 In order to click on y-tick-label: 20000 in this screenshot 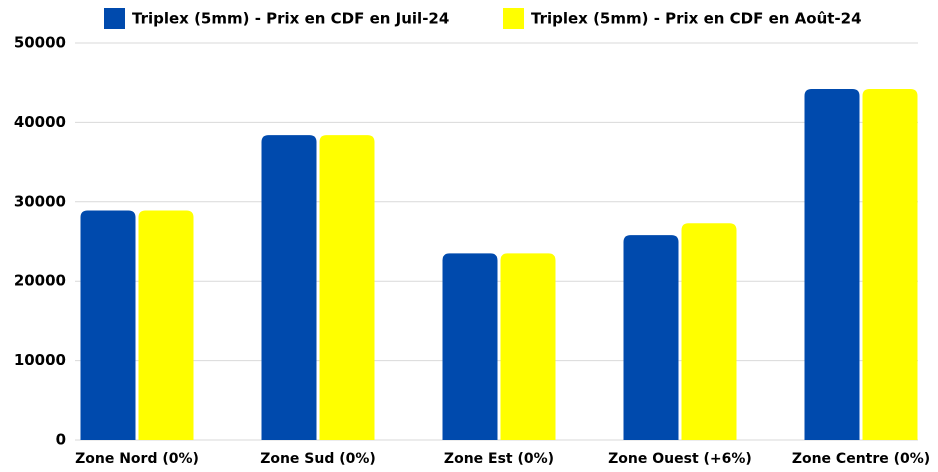, I will do `click(40, 281)`.